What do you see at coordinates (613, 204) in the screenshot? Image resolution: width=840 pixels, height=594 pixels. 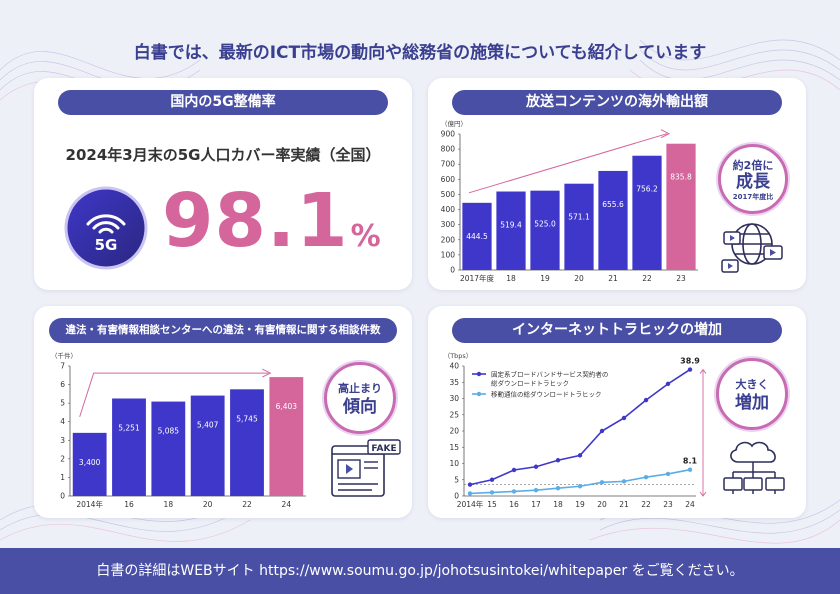 I see `bar-value-label: 655.6` at bounding box center [613, 204].